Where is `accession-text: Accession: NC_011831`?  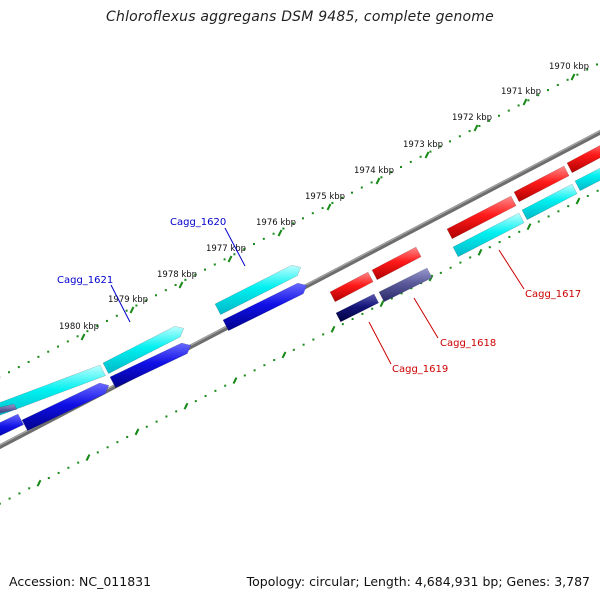
accession-text: Accession: NC_011831 is located at coordinates (80, 581).